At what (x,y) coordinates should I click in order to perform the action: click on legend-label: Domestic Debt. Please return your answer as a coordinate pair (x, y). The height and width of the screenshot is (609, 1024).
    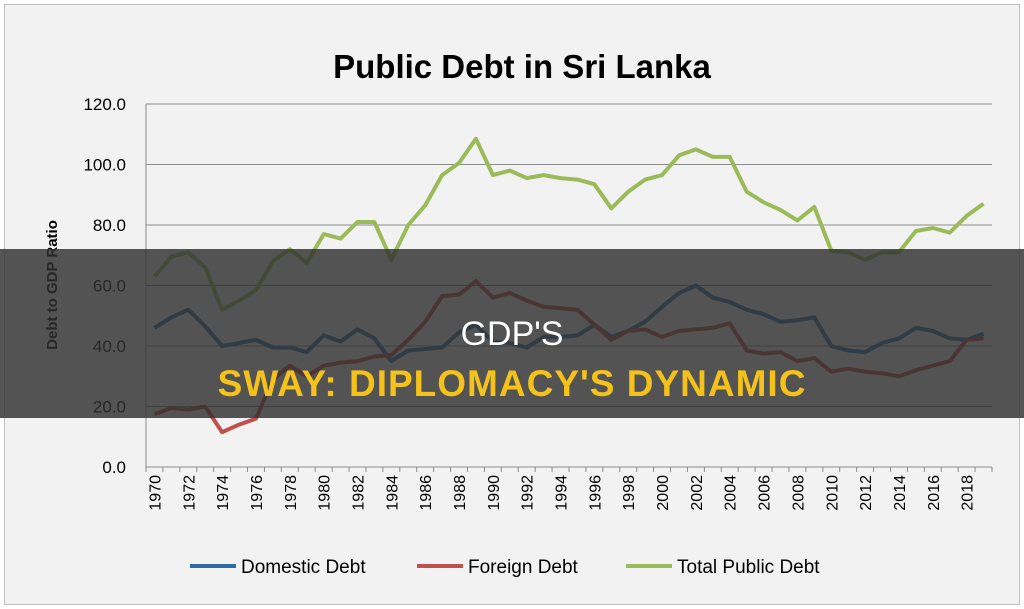
    Looking at the image, I should click on (303, 567).